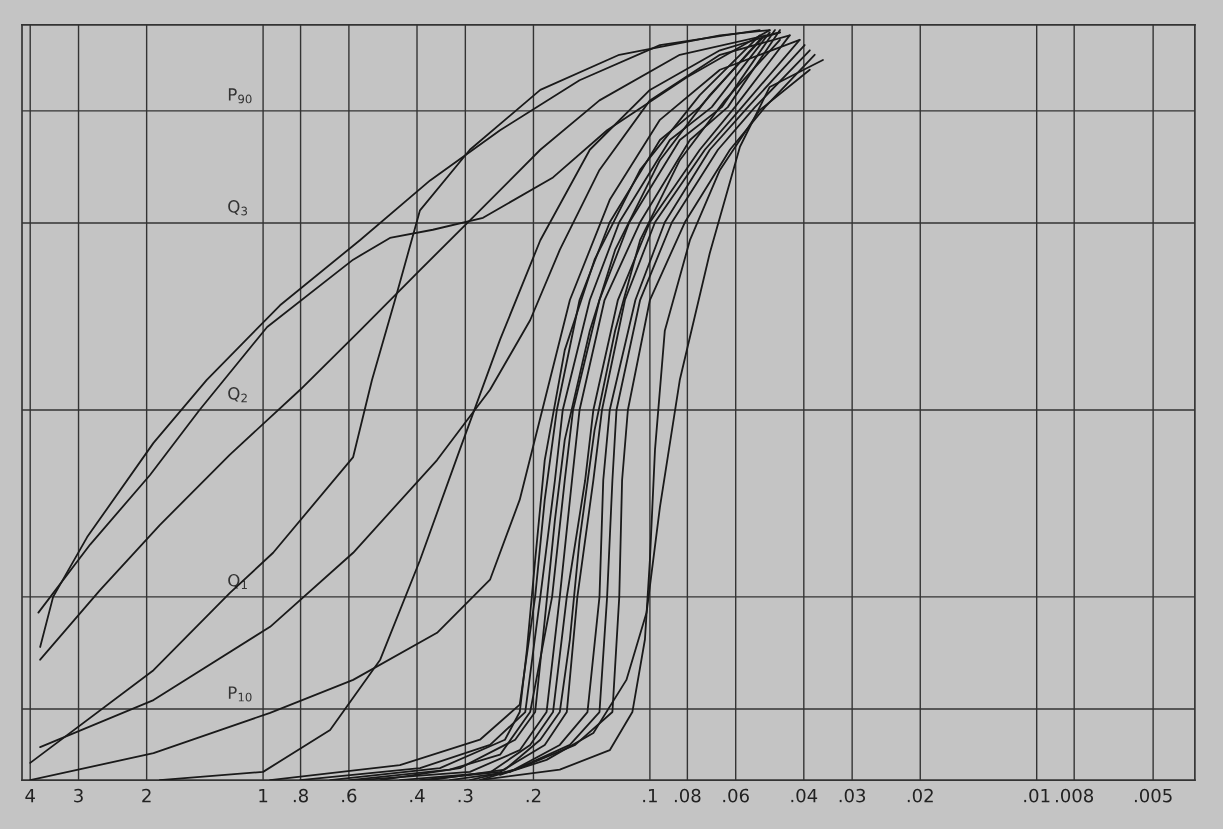 The image size is (1223, 829). I want to click on x-tick-label: .02, so click(920, 795).